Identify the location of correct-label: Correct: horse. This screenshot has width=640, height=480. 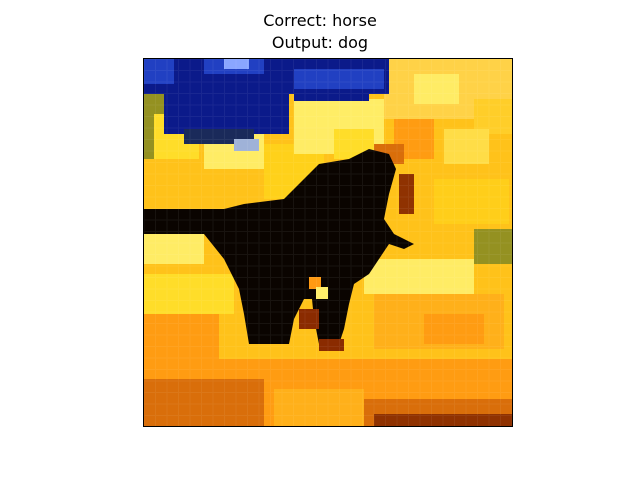
(320, 20).